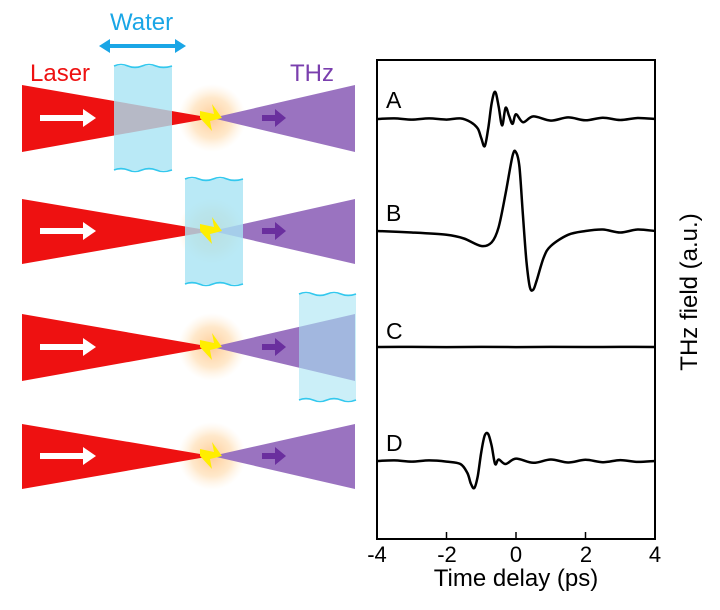 This screenshot has height=610, width=720. Describe the element at coordinates (516, 460) in the screenshot. I see `series-line-d` at that location.